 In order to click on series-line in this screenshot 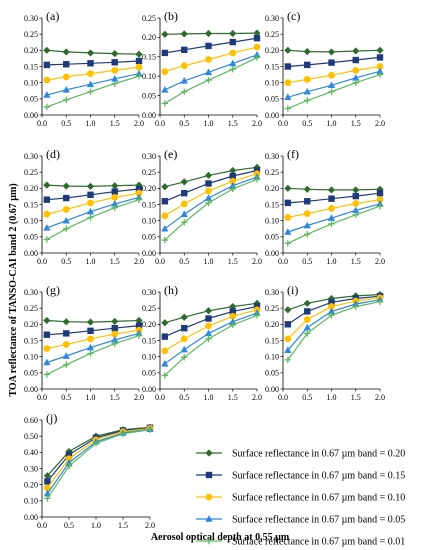, I will do `click(93, 219)`.